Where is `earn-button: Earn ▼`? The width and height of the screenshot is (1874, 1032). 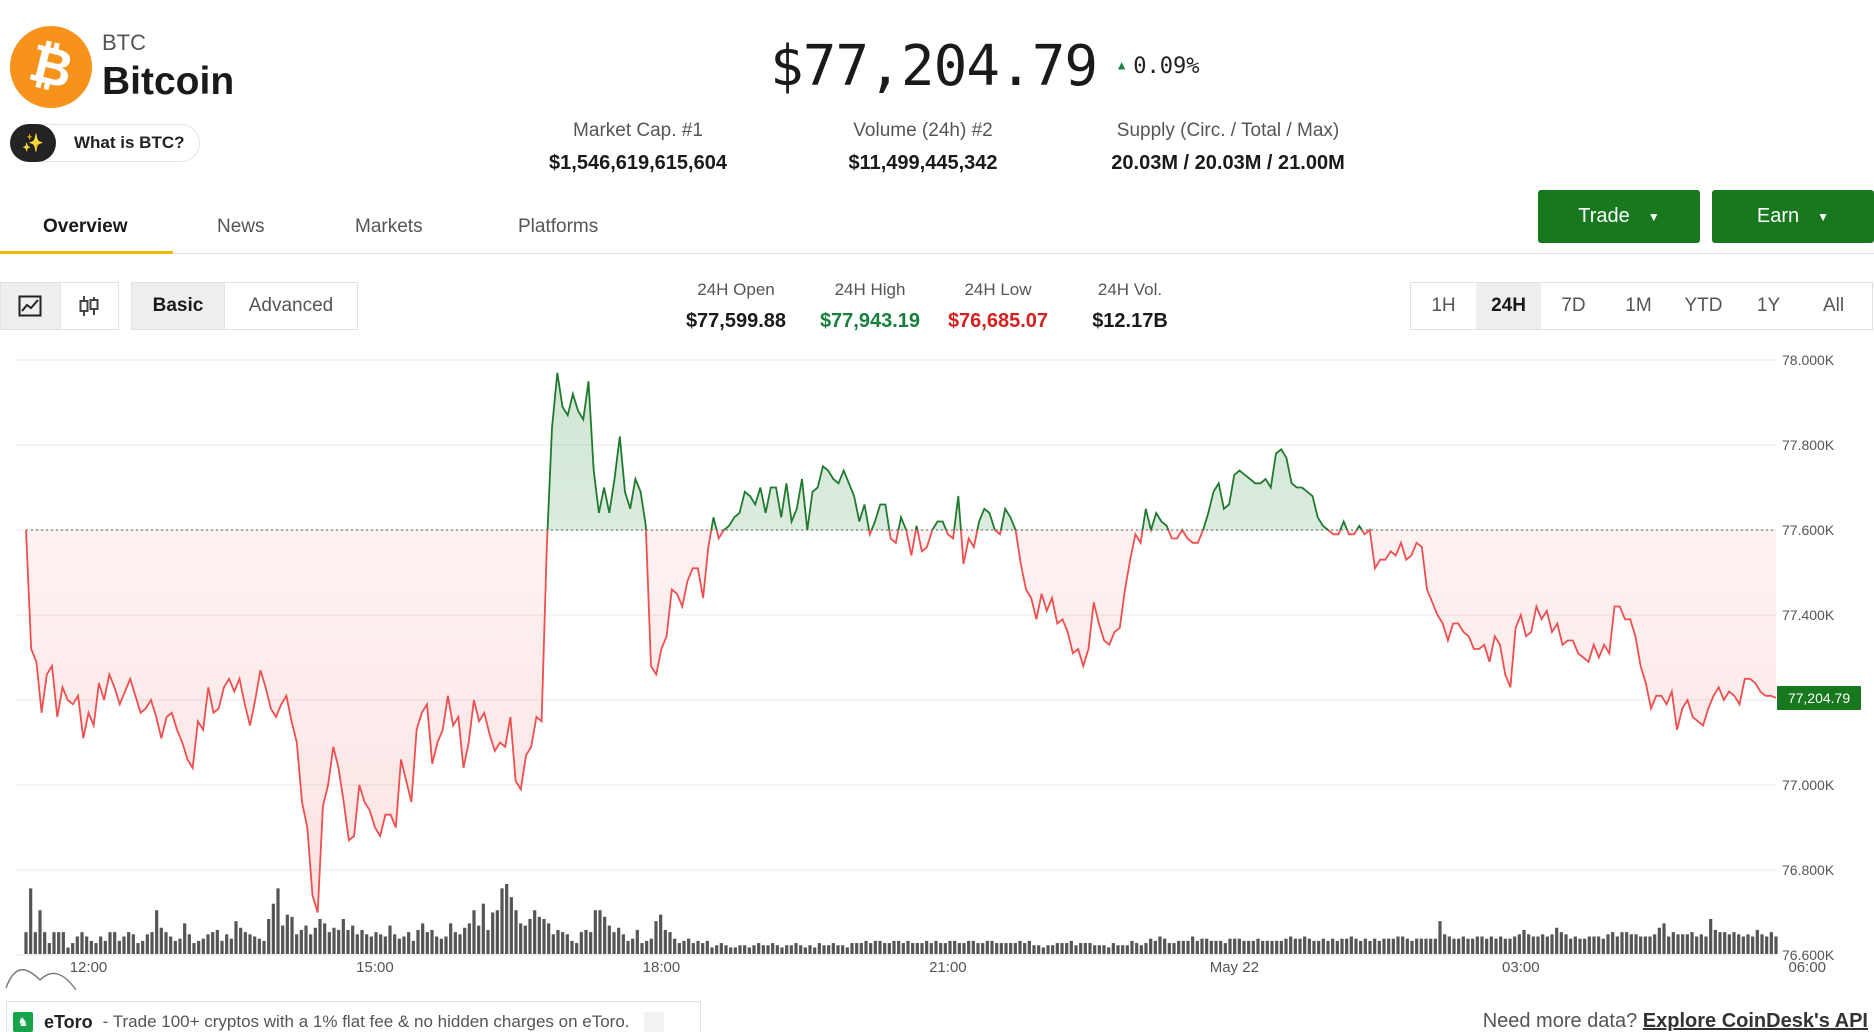
earn-button: Earn ▼ is located at coordinates (1793, 216).